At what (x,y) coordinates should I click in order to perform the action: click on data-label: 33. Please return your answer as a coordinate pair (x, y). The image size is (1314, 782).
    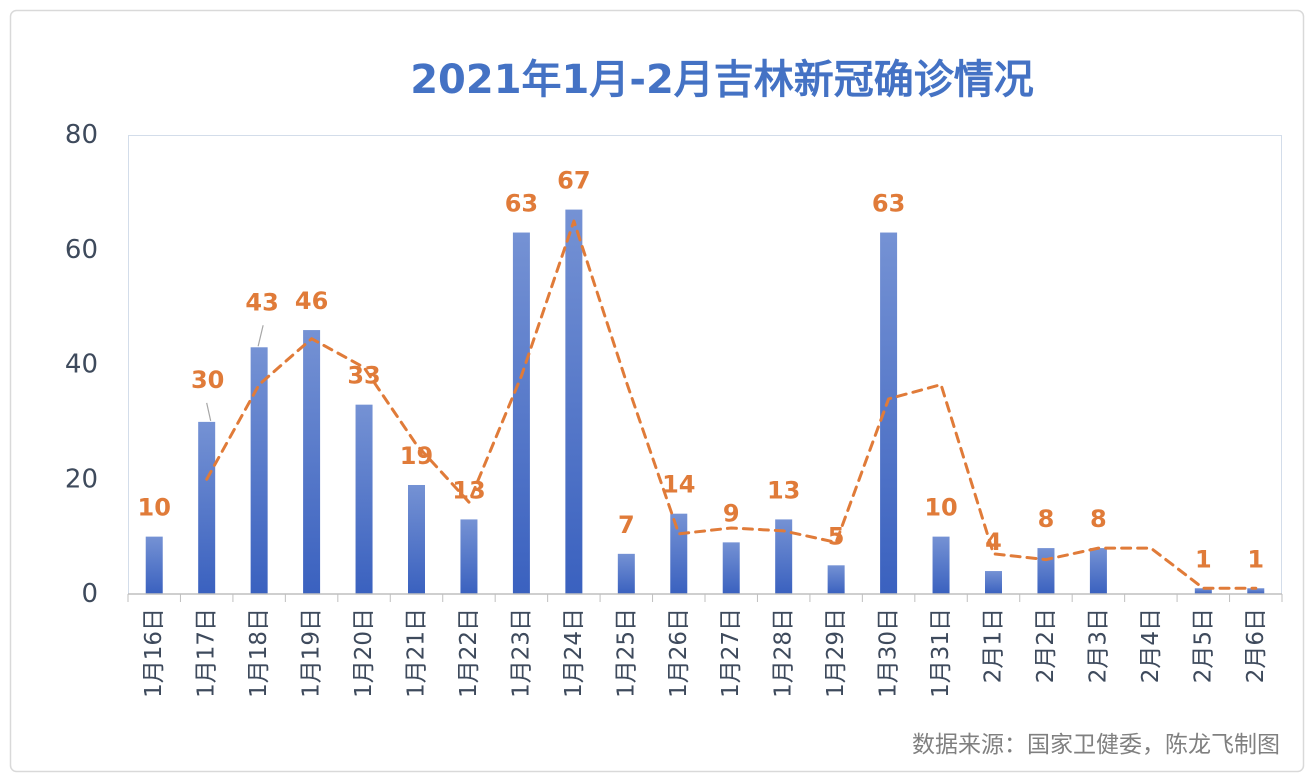
    Looking at the image, I should click on (363, 376).